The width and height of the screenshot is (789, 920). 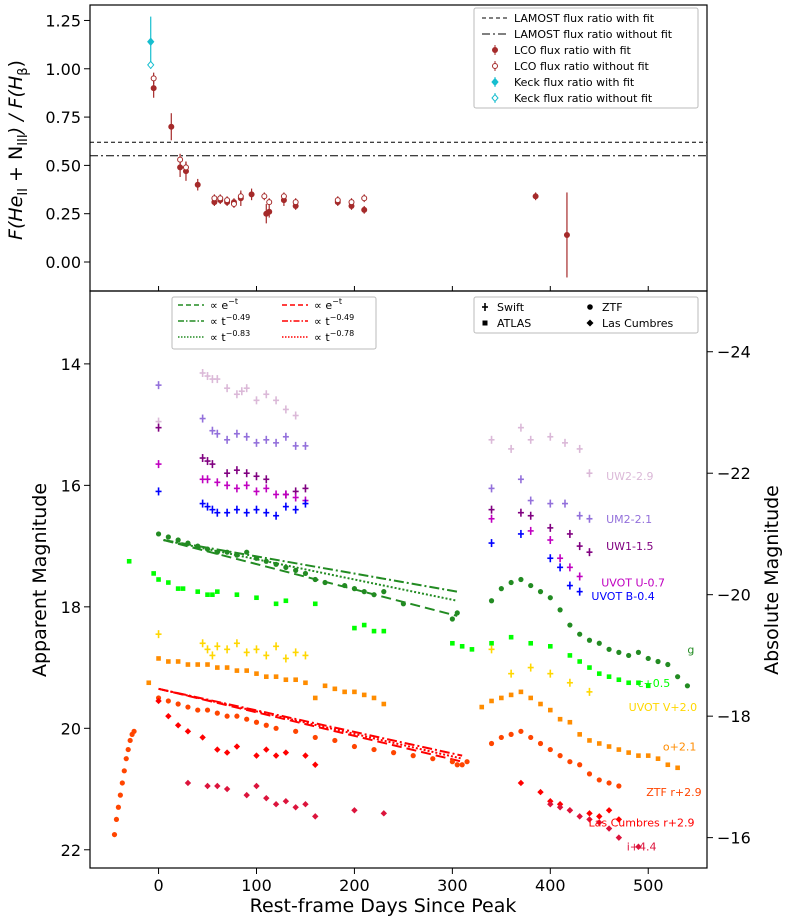 What do you see at coordinates (256, 885) in the screenshot?
I see `x-tick-label: 100` at bounding box center [256, 885].